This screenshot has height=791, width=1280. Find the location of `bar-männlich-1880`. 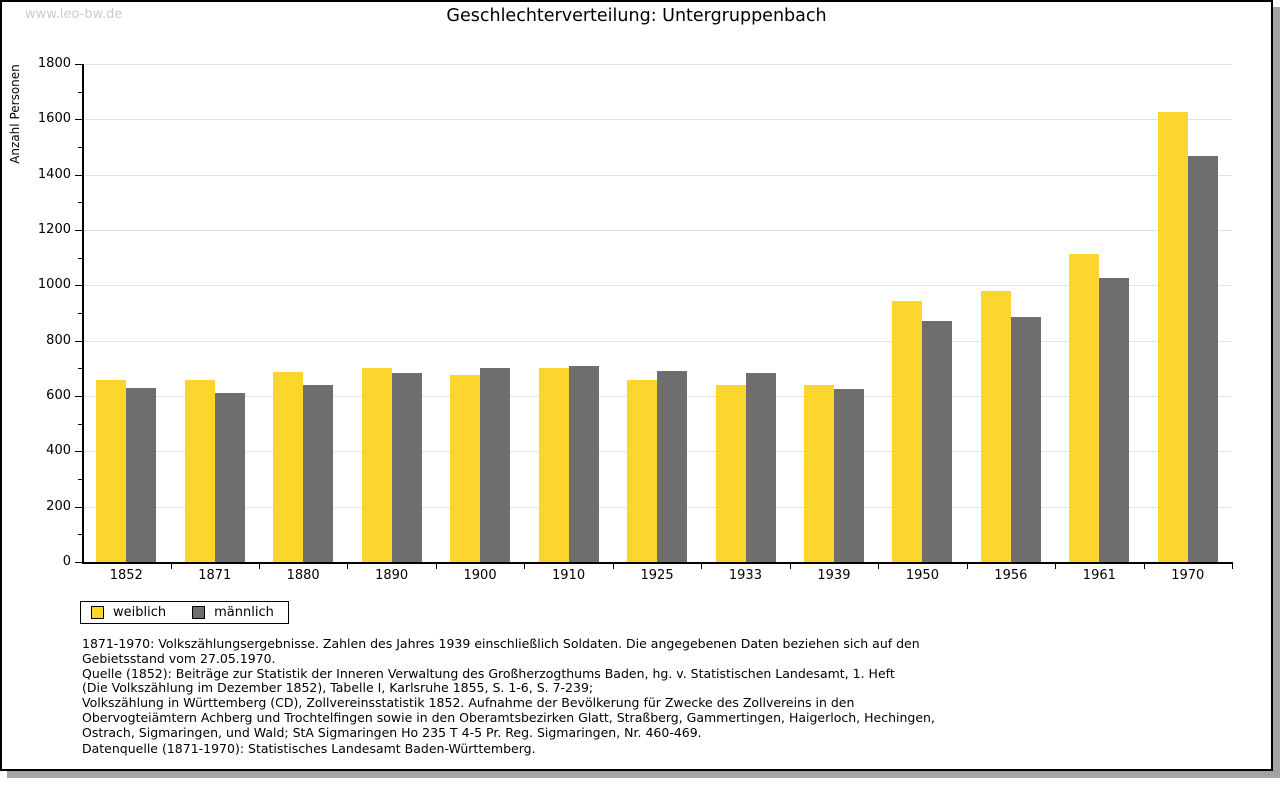

bar-männlich-1880 is located at coordinates (318, 473).